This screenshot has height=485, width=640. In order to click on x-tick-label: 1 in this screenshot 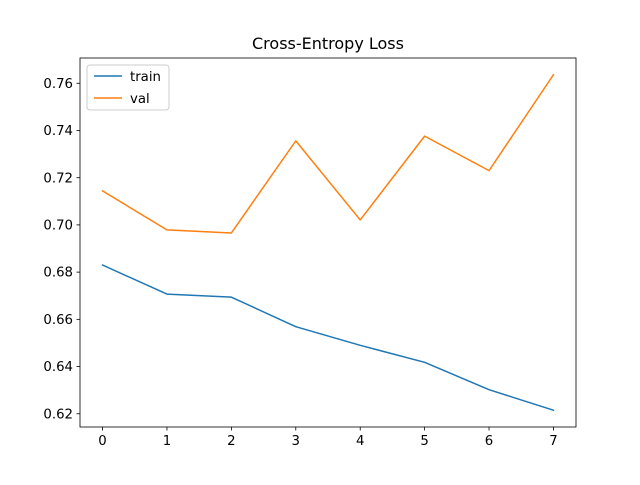, I will do `click(167, 441)`.